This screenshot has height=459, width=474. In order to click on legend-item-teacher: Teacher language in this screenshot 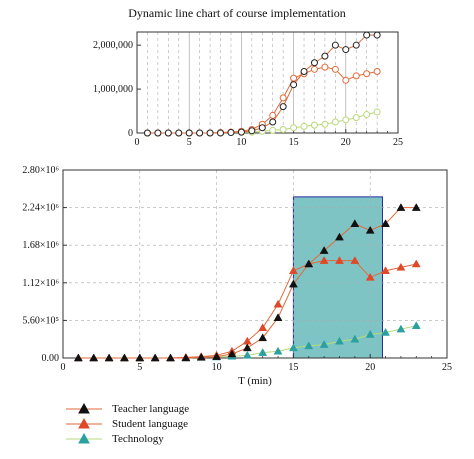, I will do `click(126, 408)`.